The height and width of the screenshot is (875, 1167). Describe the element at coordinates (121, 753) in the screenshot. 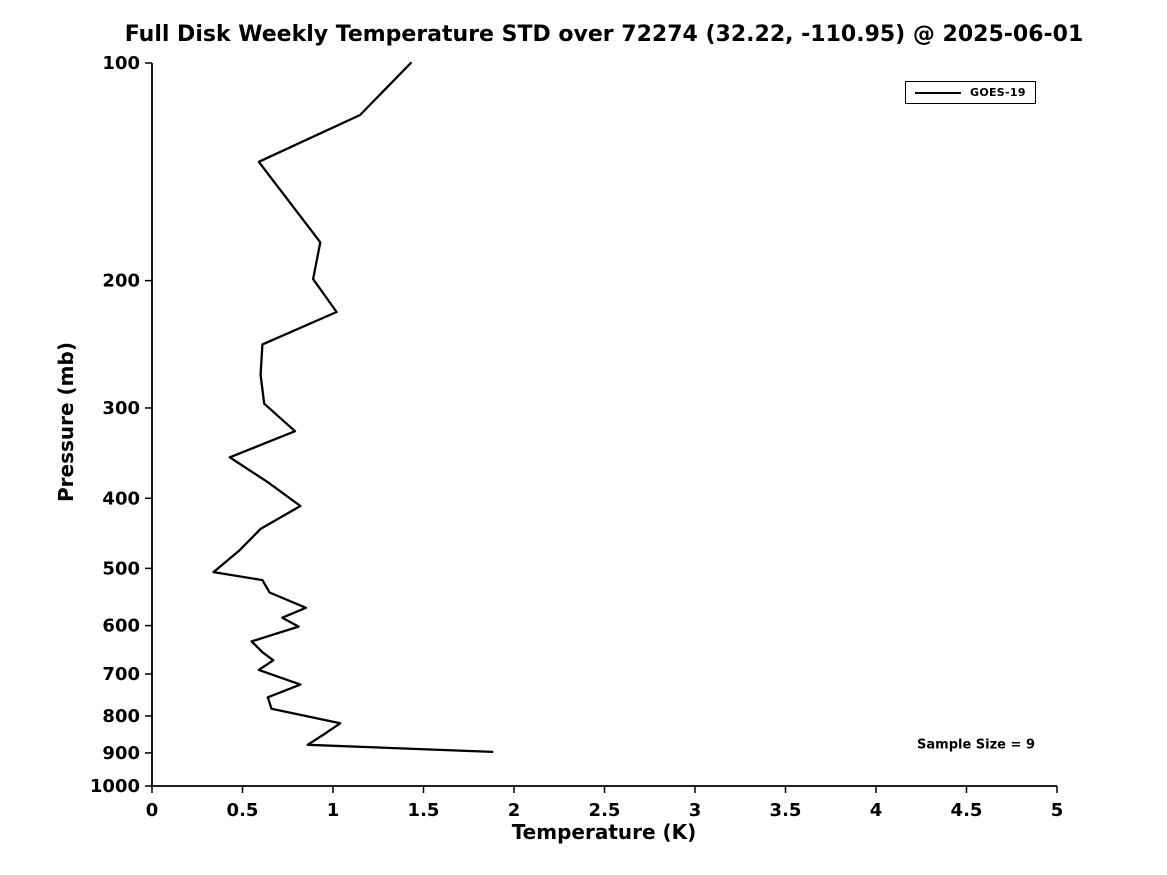

I see `y-tick-label: 900` at that location.